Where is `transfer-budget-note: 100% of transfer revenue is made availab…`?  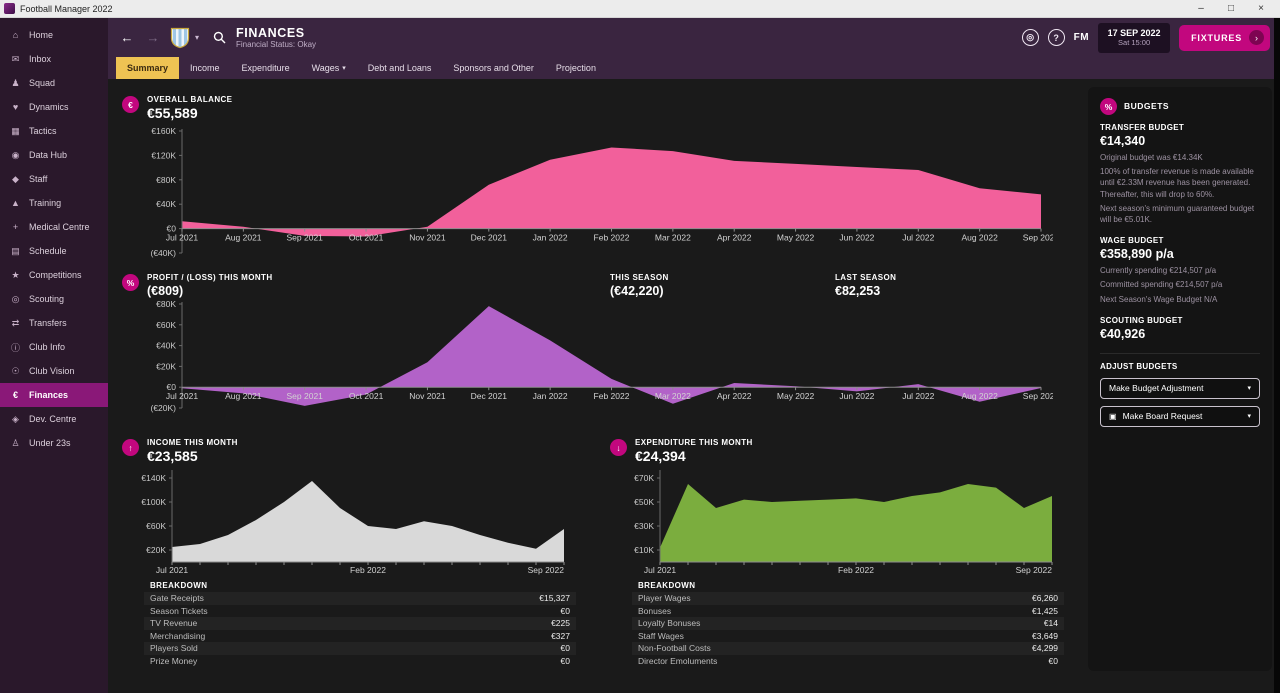 transfer-budget-note: 100% of transfer revenue is made availab… is located at coordinates (1177, 183).